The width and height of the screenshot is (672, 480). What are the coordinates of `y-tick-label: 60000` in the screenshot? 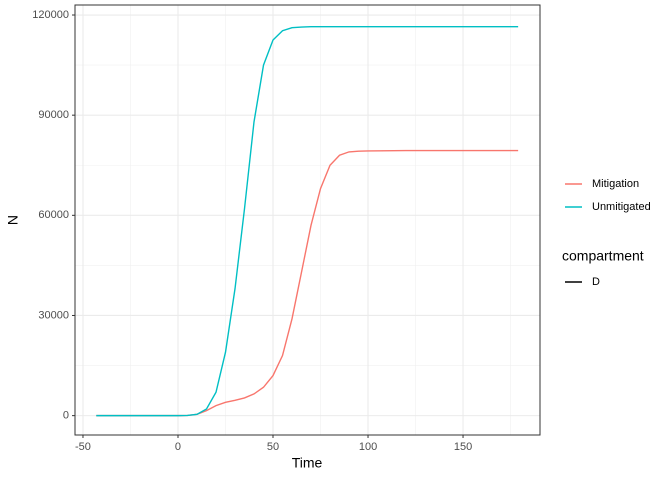 It's located at (53, 215).